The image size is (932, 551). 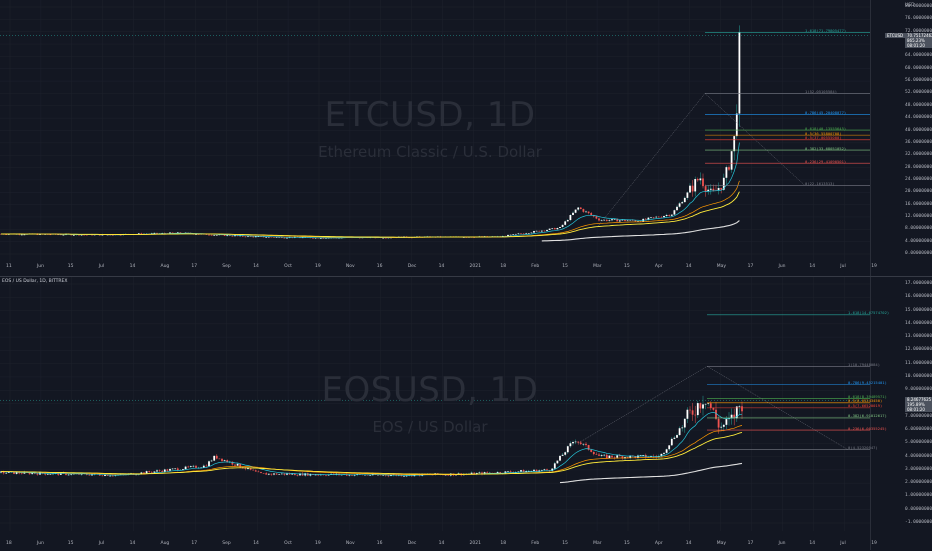 What do you see at coordinates (535, 543) in the screenshot?
I see `time-tick-label: Feb` at bounding box center [535, 543].